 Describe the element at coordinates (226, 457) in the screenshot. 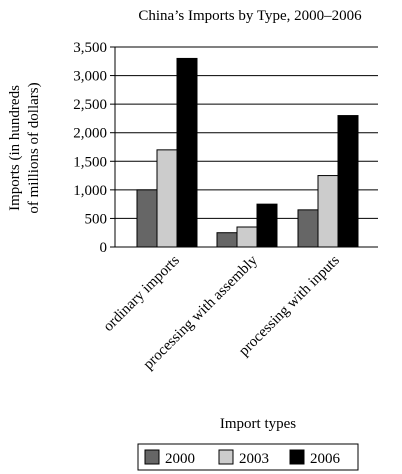

I see `legend-swatch-2003` at that location.